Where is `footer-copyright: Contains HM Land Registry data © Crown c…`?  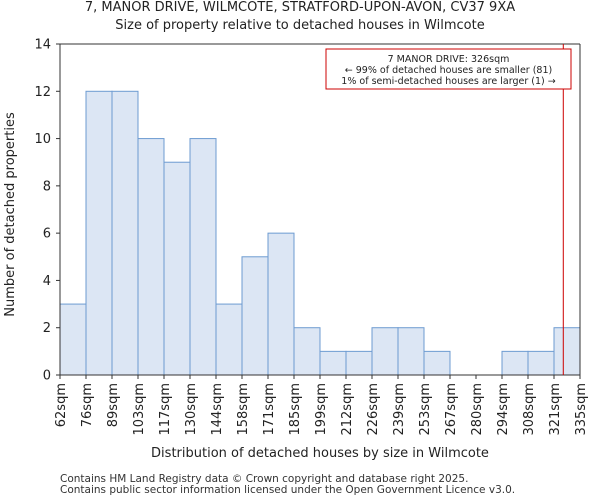 footer-copyright: Contains HM Land Registry data © Crown c… is located at coordinates (264, 479).